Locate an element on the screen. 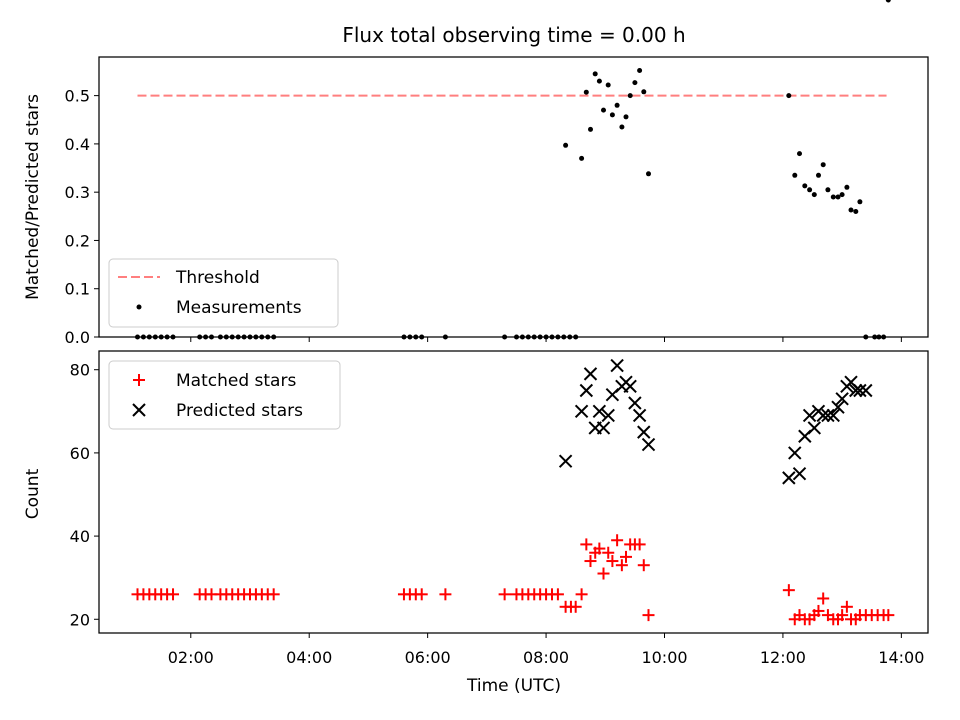 The height and width of the screenshot is (720, 960). top-legend-box is located at coordinates (223, 293).